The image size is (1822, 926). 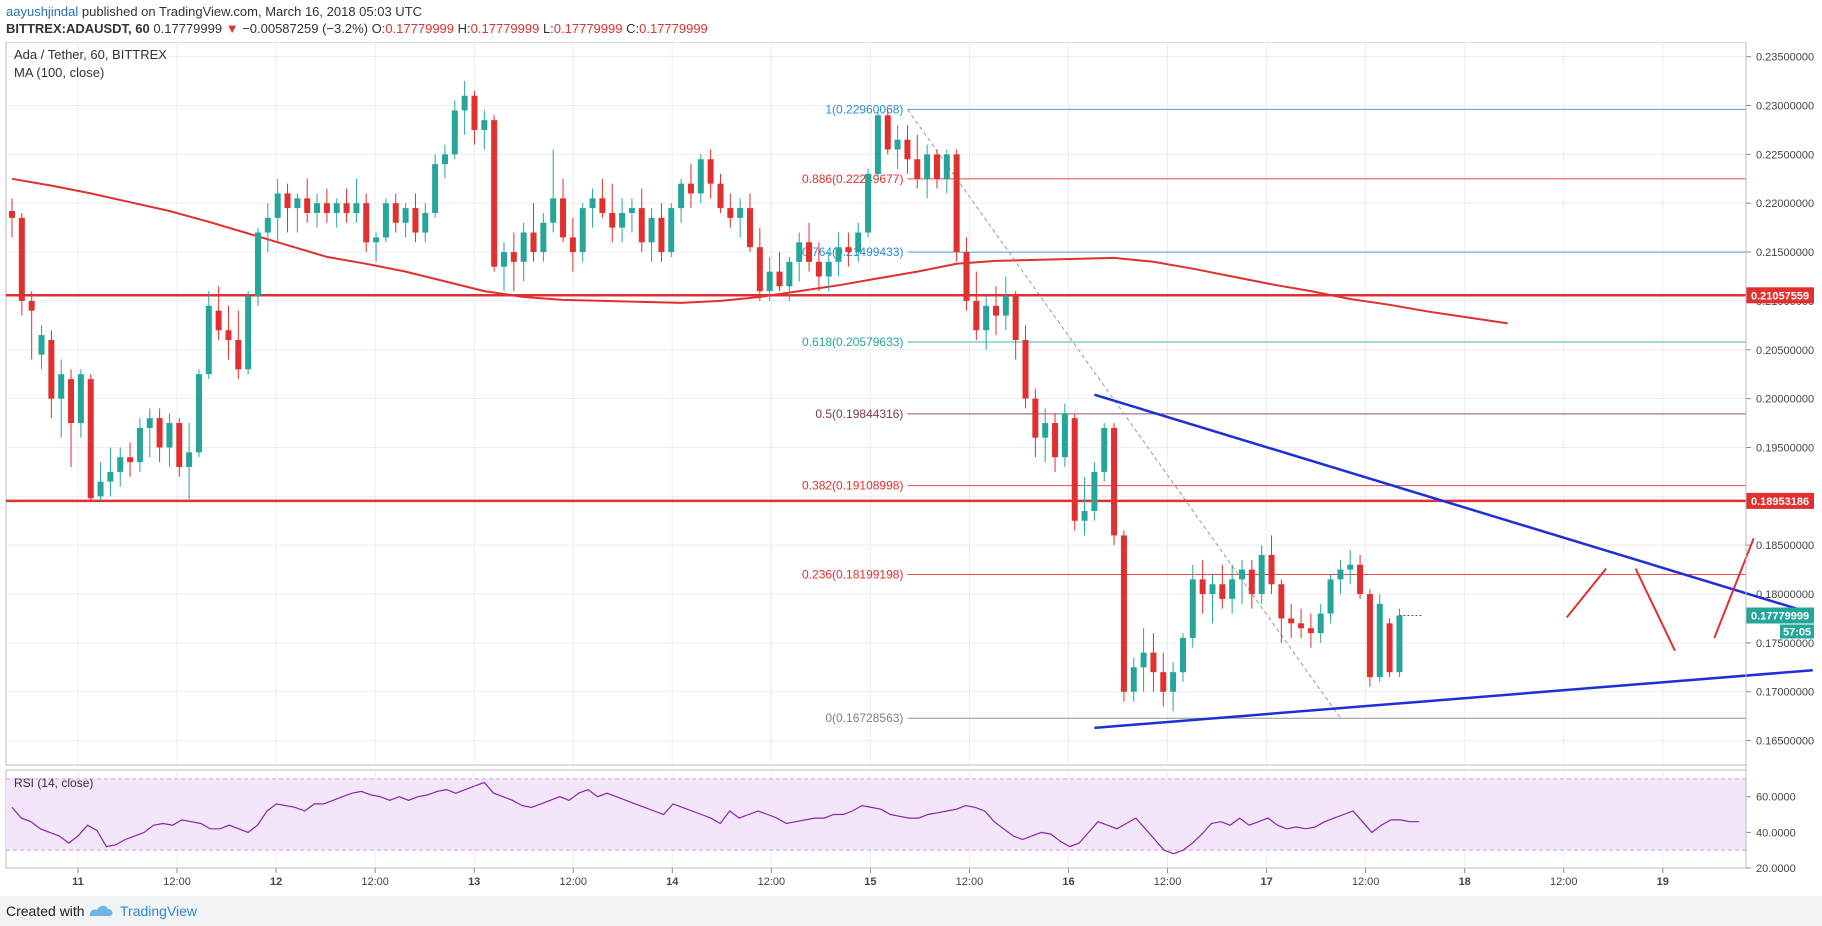 I want to click on author-link: aayushjindal, so click(x=42, y=11).